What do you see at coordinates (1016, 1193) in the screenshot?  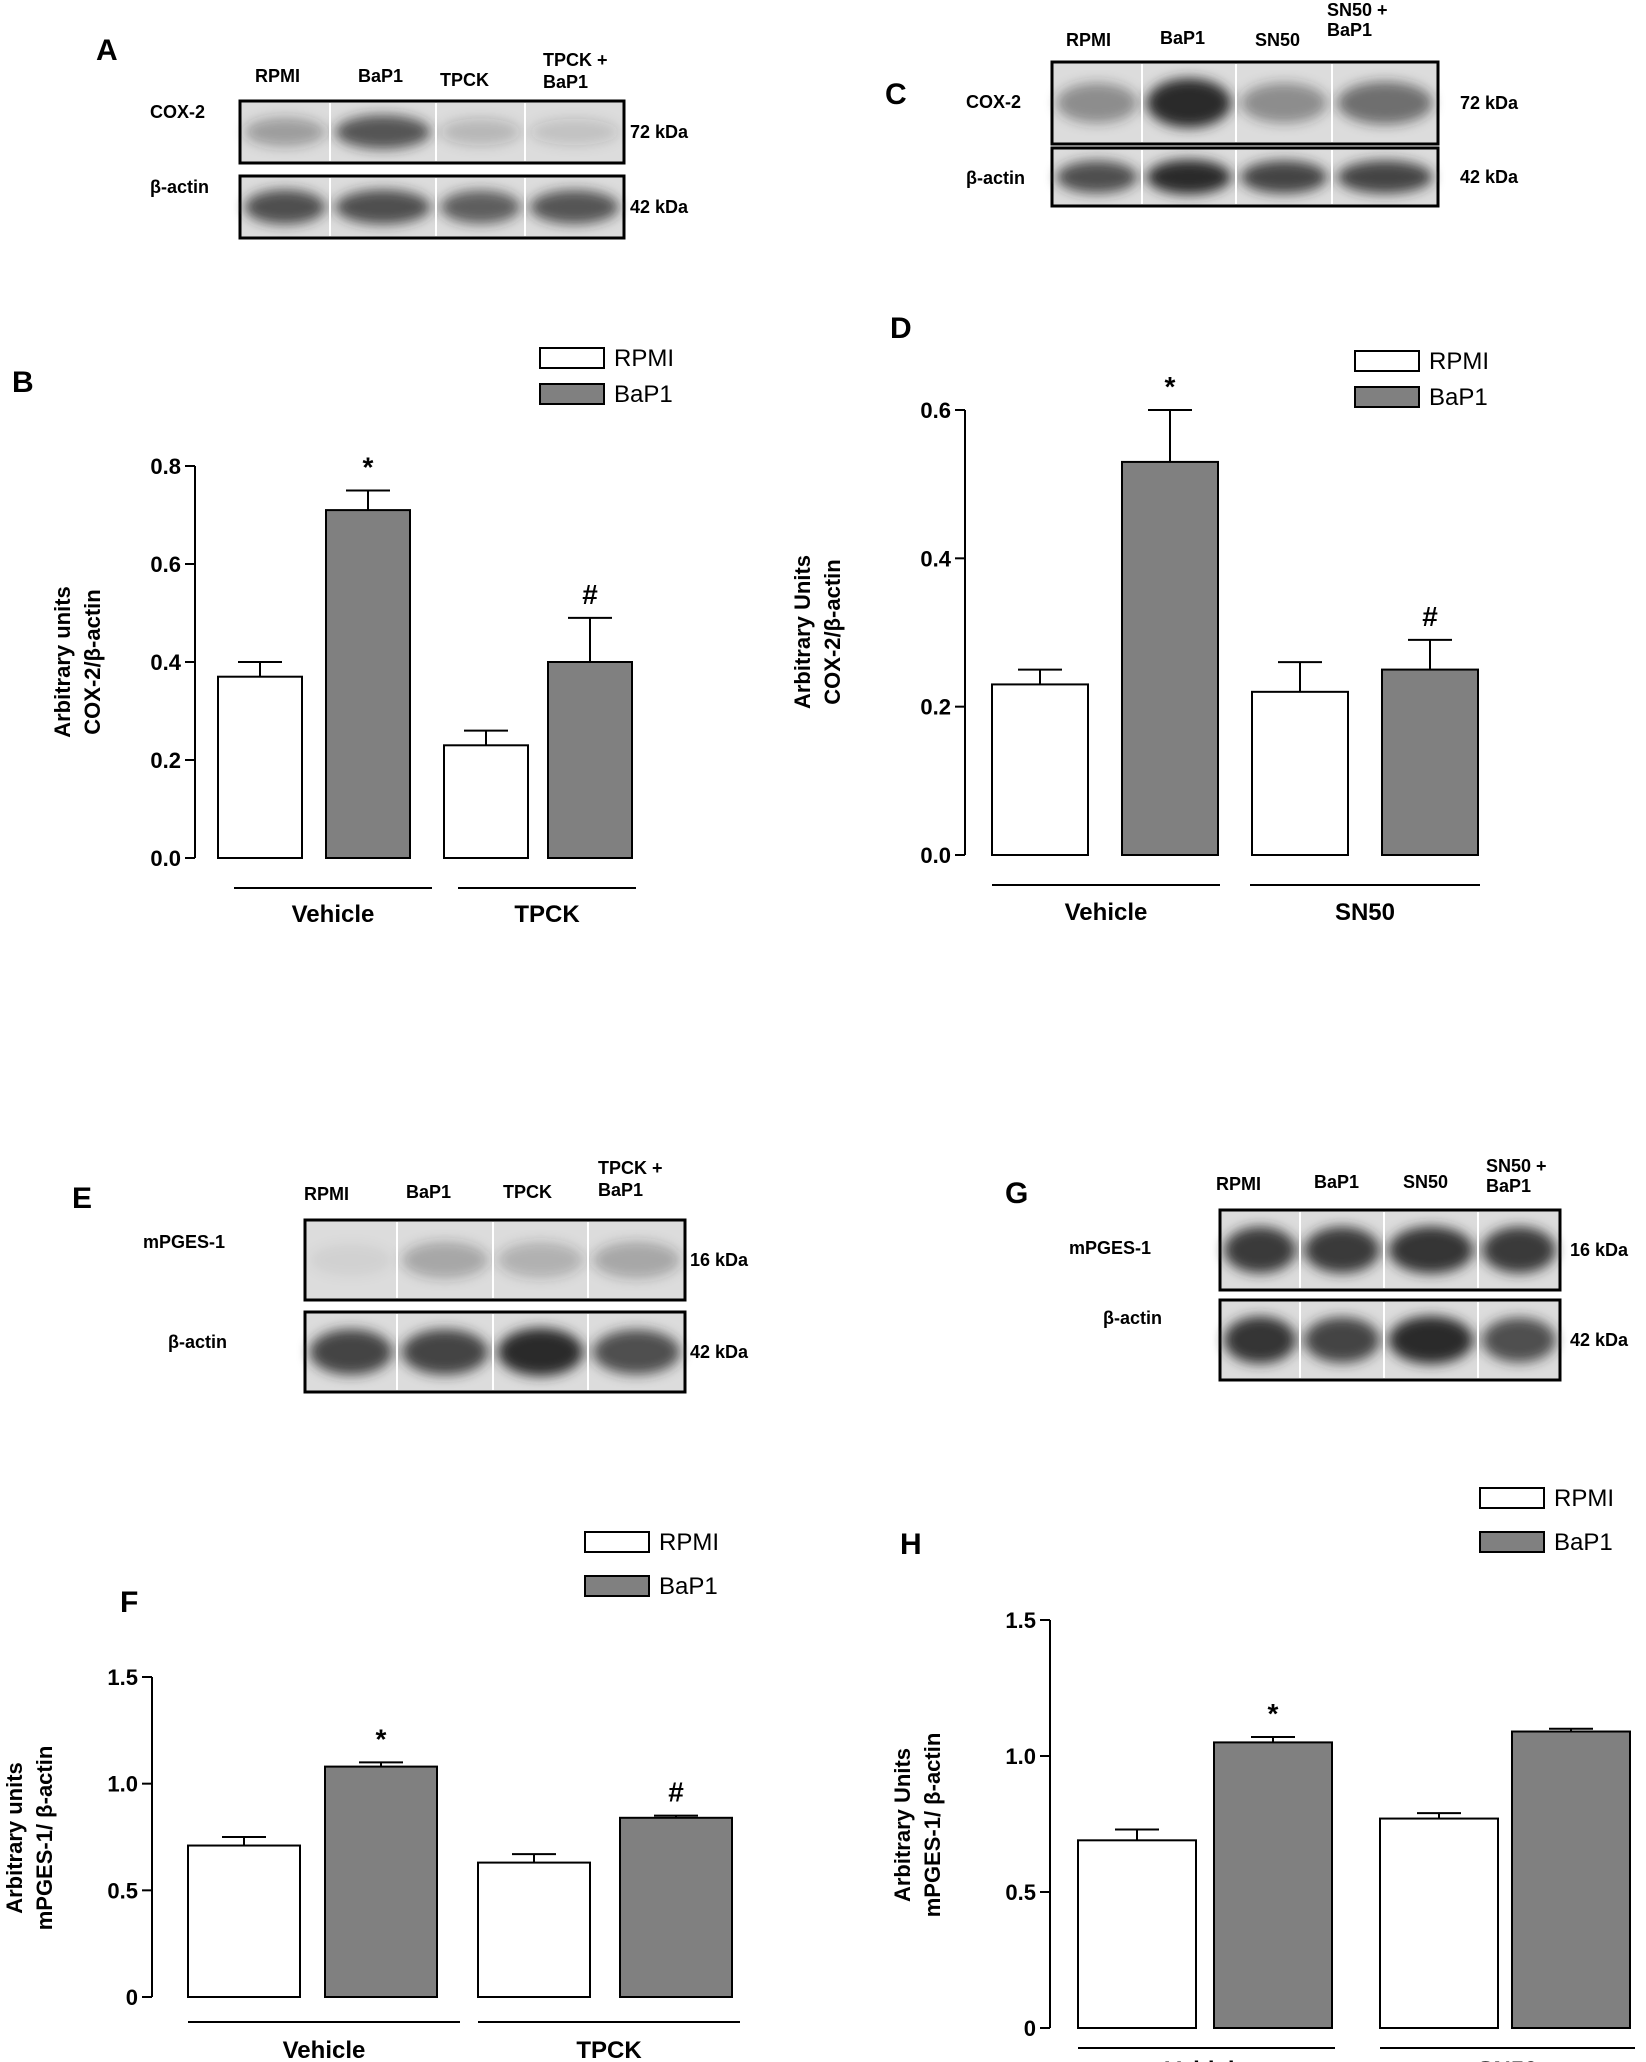 I see `panel-label-g: G` at bounding box center [1016, 1193].